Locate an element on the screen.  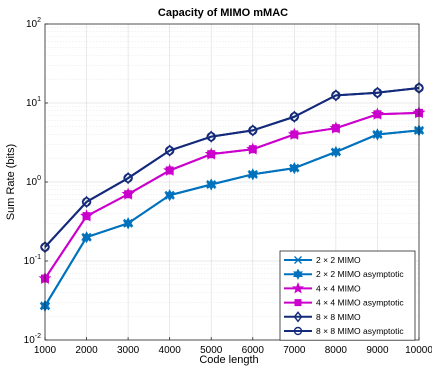
legend-entry: 8 × 8 MIMO asymptotic is located at coordinates (344, 331).